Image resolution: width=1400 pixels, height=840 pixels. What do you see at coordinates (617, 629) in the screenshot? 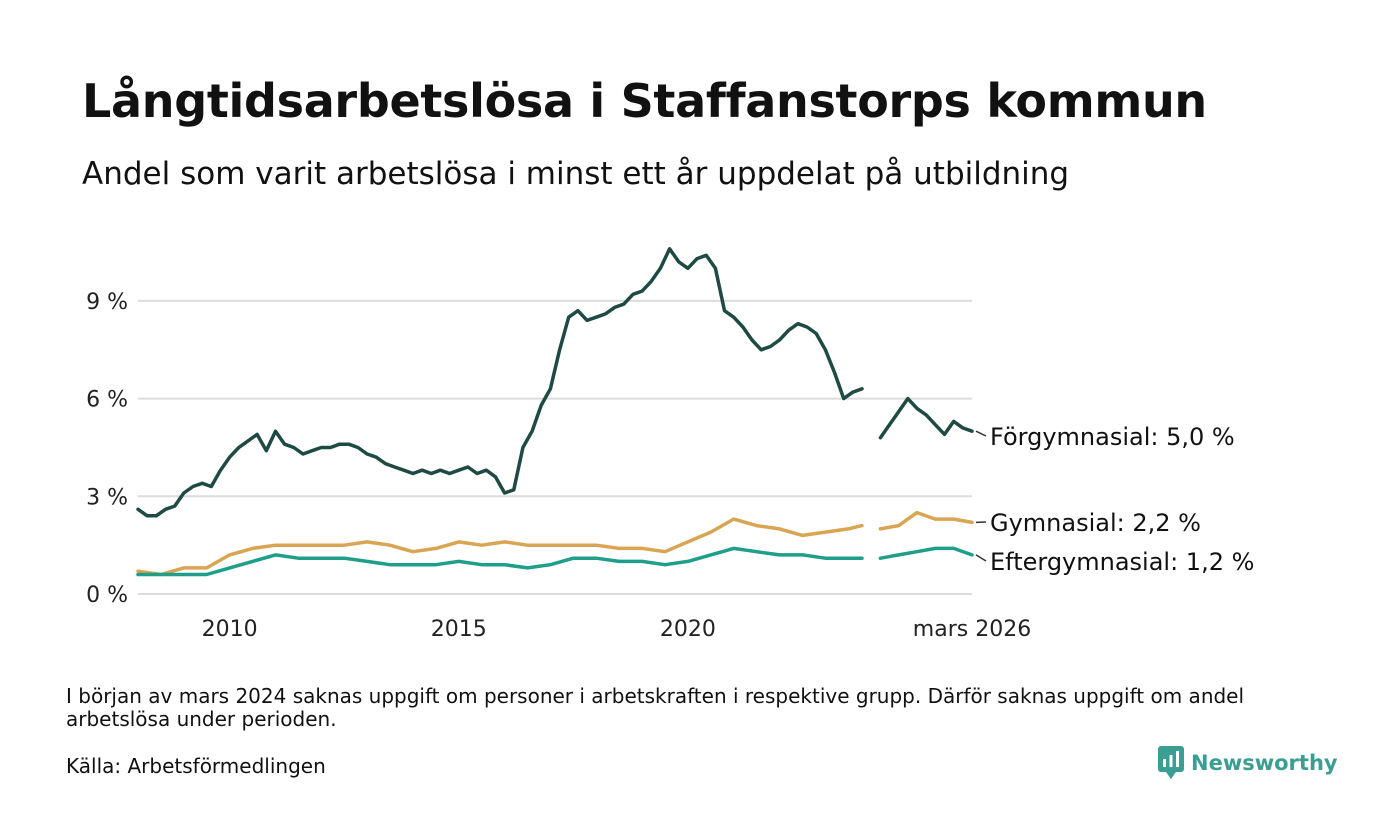
I see `x-axis-ticks: 2010 2015 2020 mars 2026` at bounding box center [617, 629].